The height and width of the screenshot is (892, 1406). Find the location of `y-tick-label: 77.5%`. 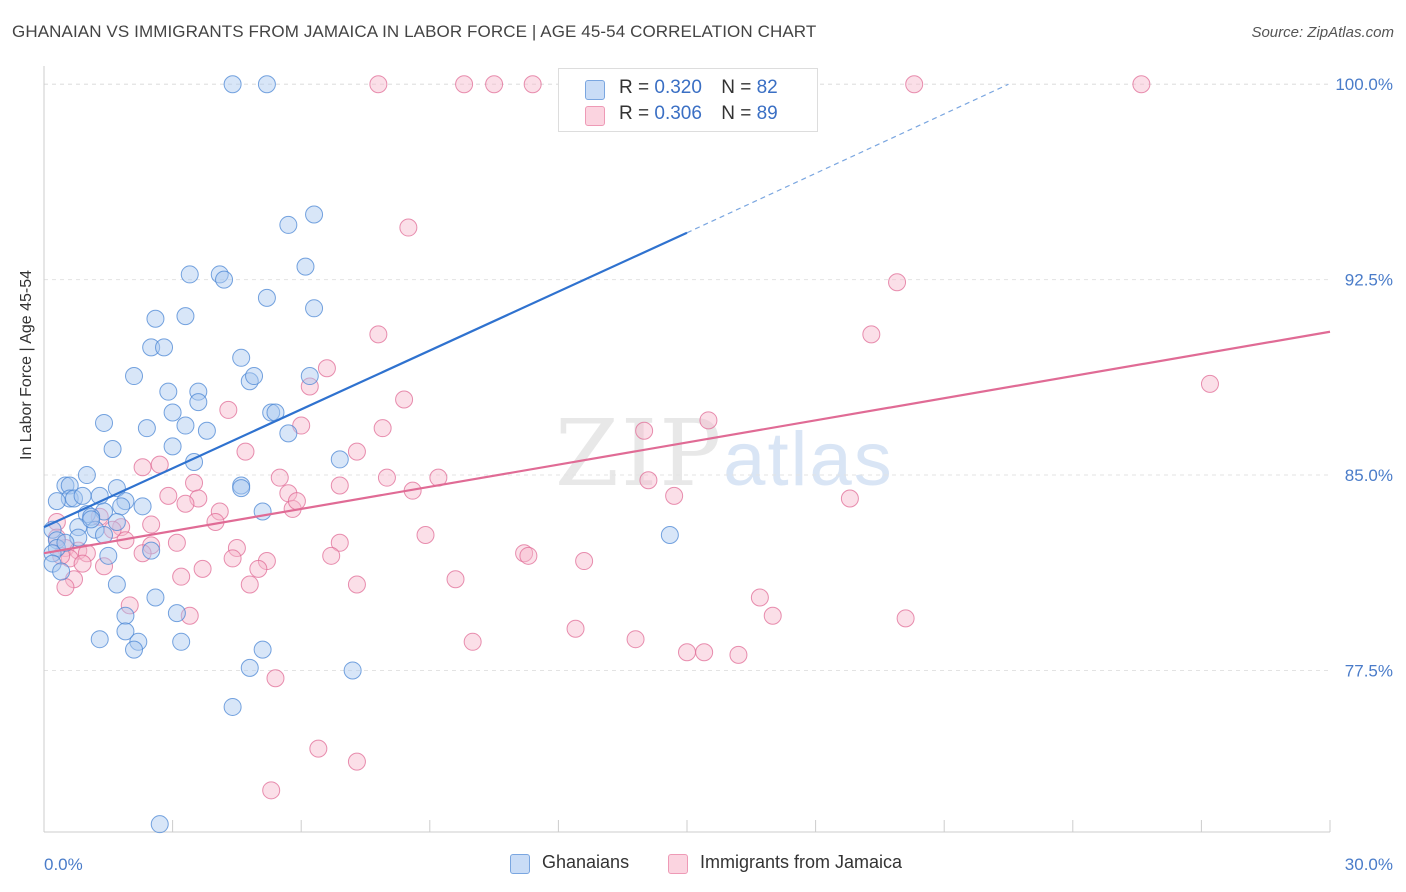

y-tick-label: 77.5% is located at coordinates (1369, 670).